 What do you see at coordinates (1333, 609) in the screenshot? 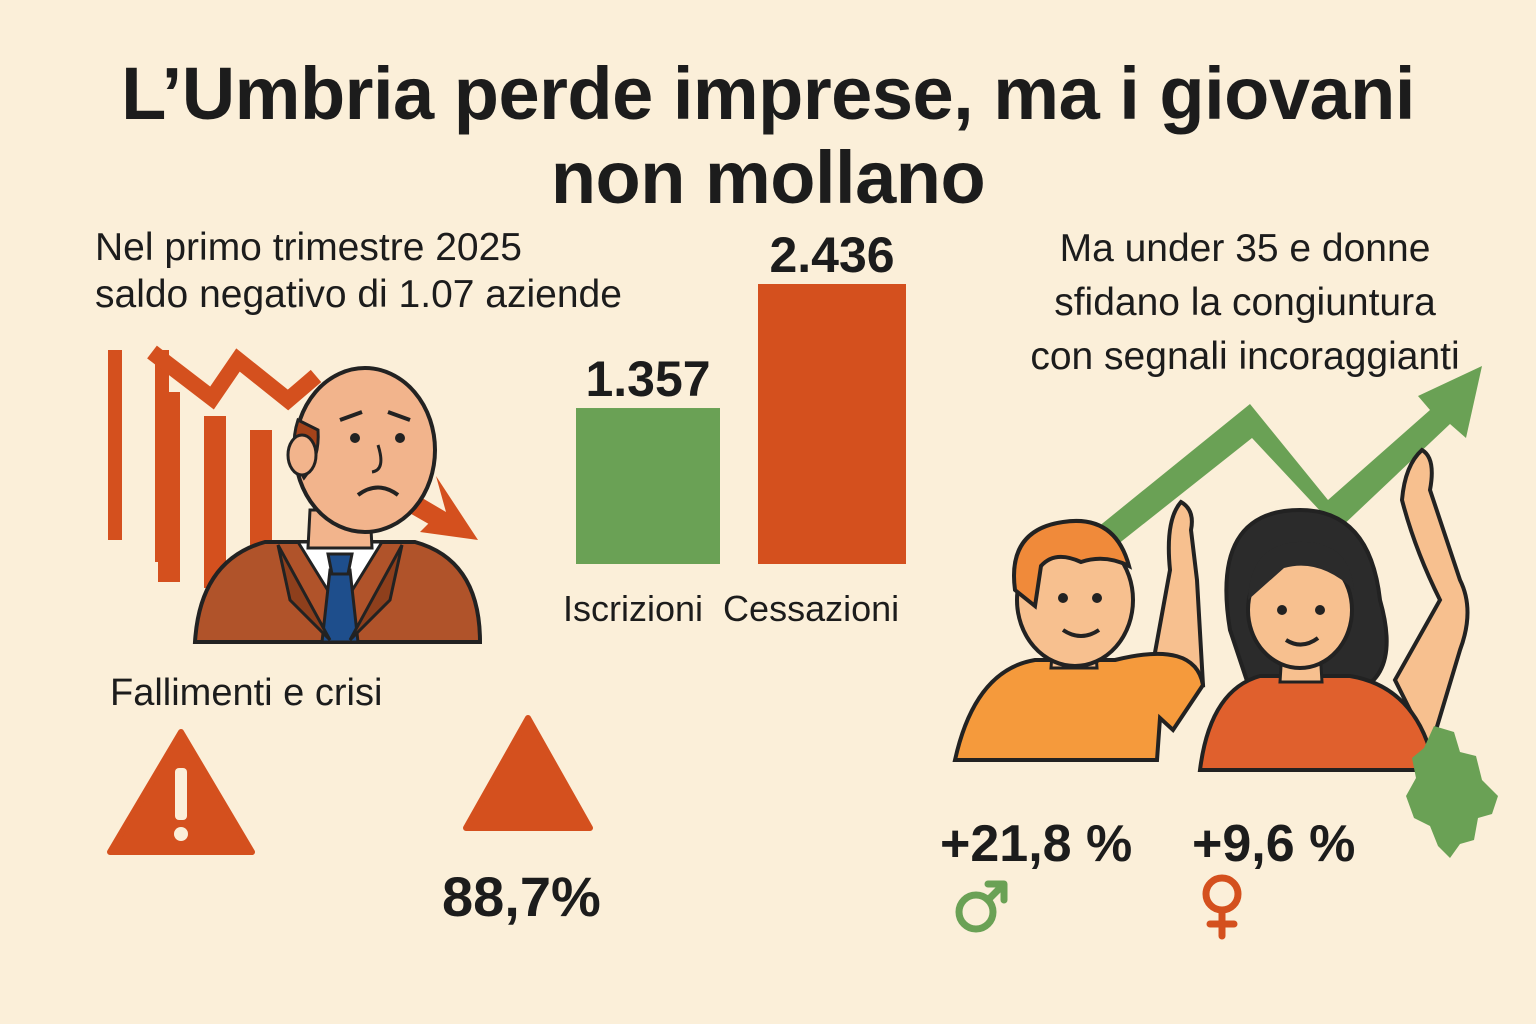
I see `young-woman-illustration` at bounding box center [1333, 609].